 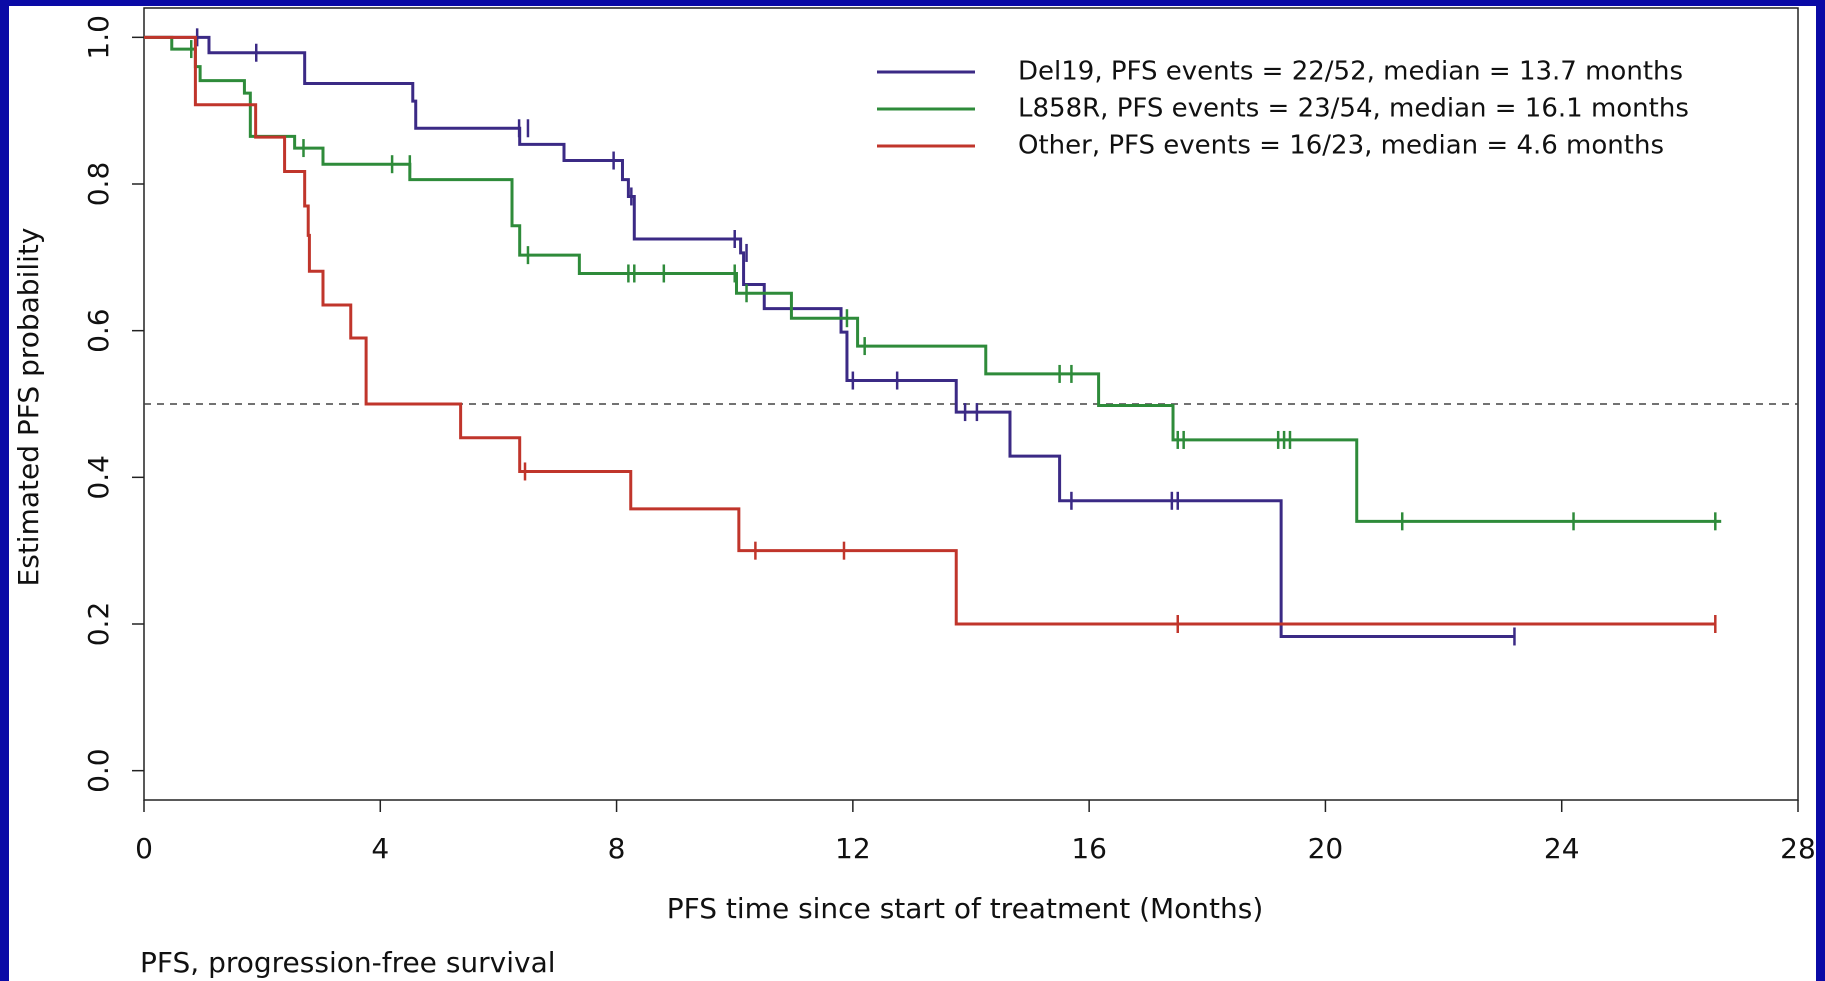 I want to click on x-tick-label: 0, so click(x=144, y=848).